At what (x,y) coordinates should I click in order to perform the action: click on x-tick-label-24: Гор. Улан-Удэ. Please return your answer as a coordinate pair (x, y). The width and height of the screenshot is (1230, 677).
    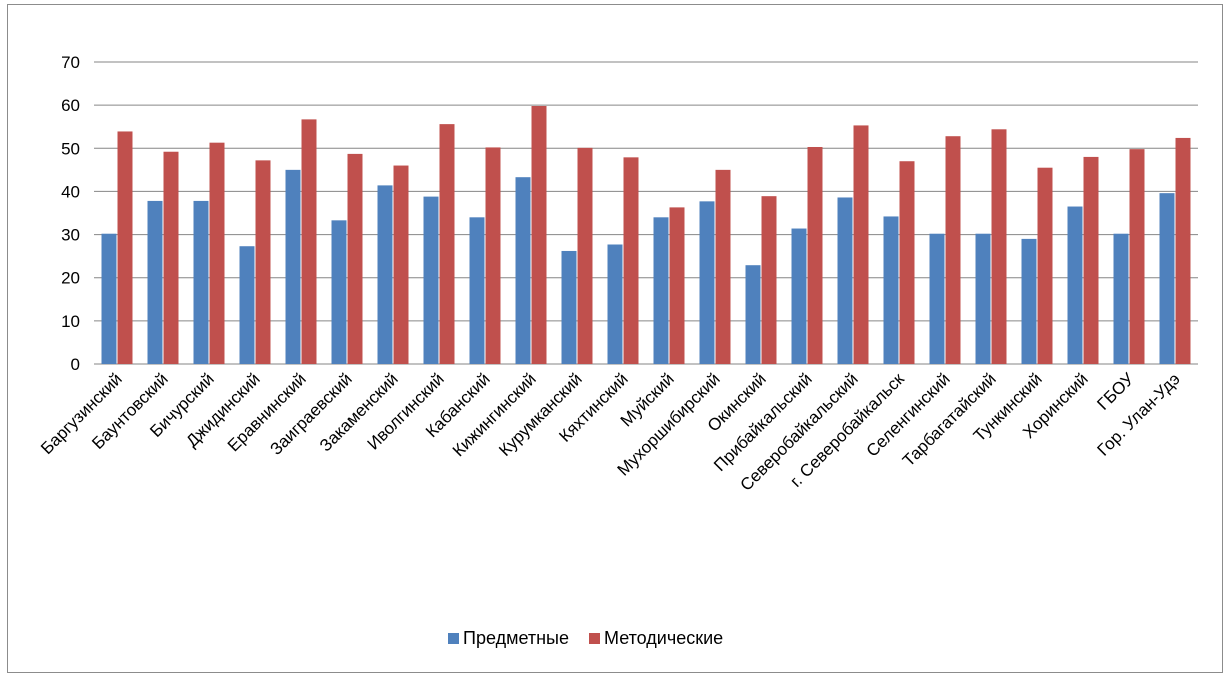
    Looking at the image, I should click on (1138, 414).